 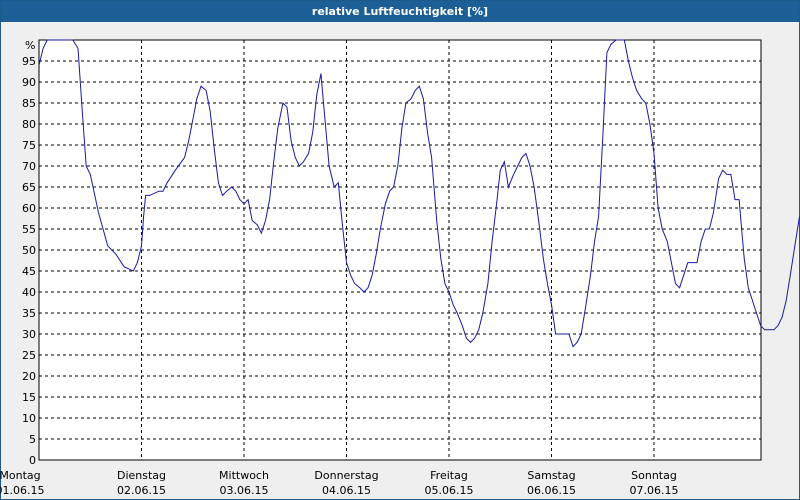 I want to click on x-tick-weekday: Freitag, so click(x=449, y=475).